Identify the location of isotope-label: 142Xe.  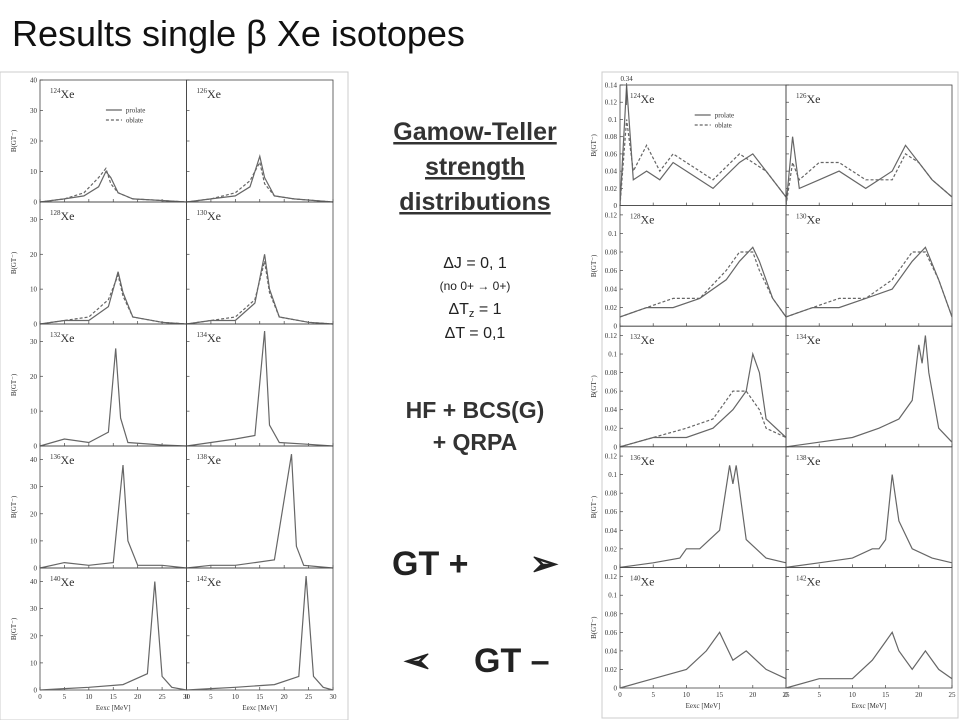
(209, 582).